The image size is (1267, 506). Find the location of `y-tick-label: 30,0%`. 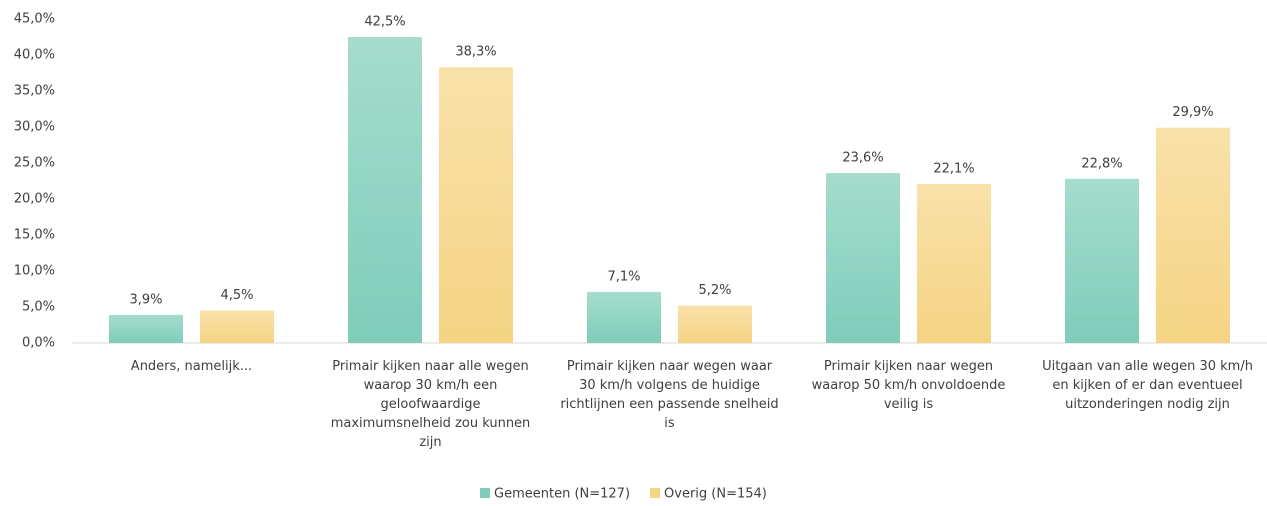

y-tick-label: 30,0% is located at coordinates (34, 127).